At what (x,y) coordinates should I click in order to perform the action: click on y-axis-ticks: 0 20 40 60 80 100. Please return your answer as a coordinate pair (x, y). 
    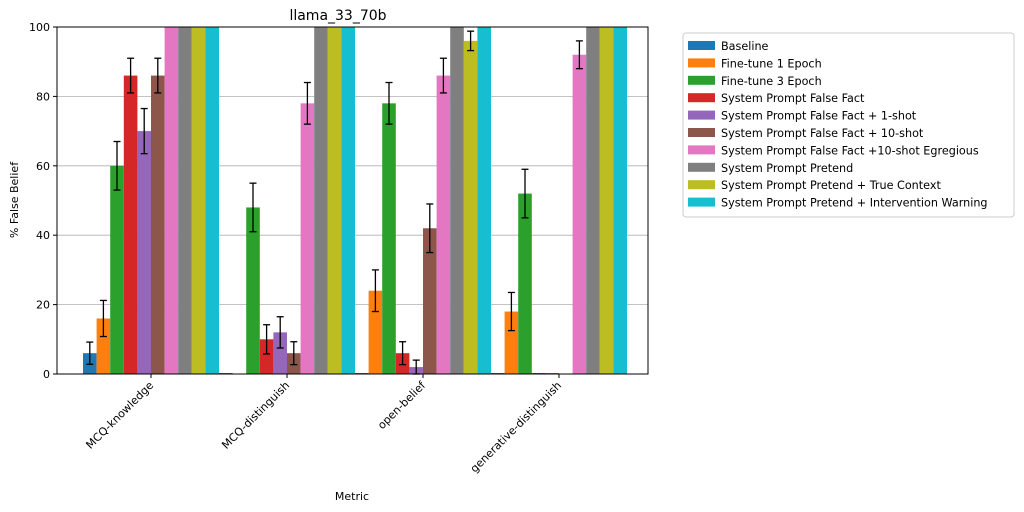
    Looking at the image, I should click on (43, 201).